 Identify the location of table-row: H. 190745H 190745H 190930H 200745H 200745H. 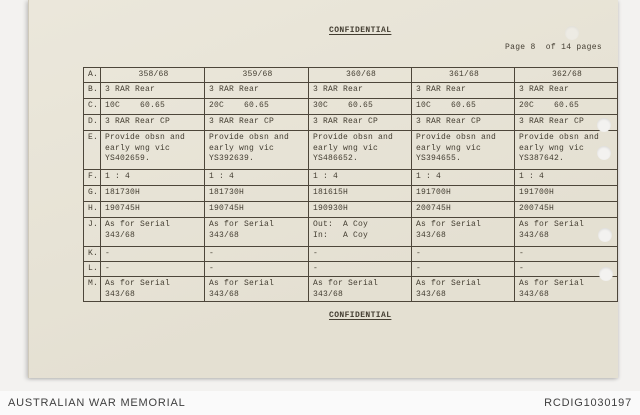
(350, 209).